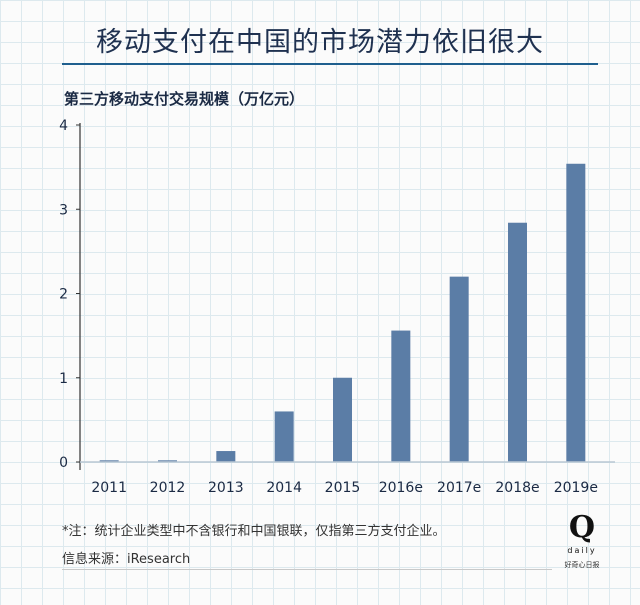  I want to click on bar-2011, so click(109, 461).